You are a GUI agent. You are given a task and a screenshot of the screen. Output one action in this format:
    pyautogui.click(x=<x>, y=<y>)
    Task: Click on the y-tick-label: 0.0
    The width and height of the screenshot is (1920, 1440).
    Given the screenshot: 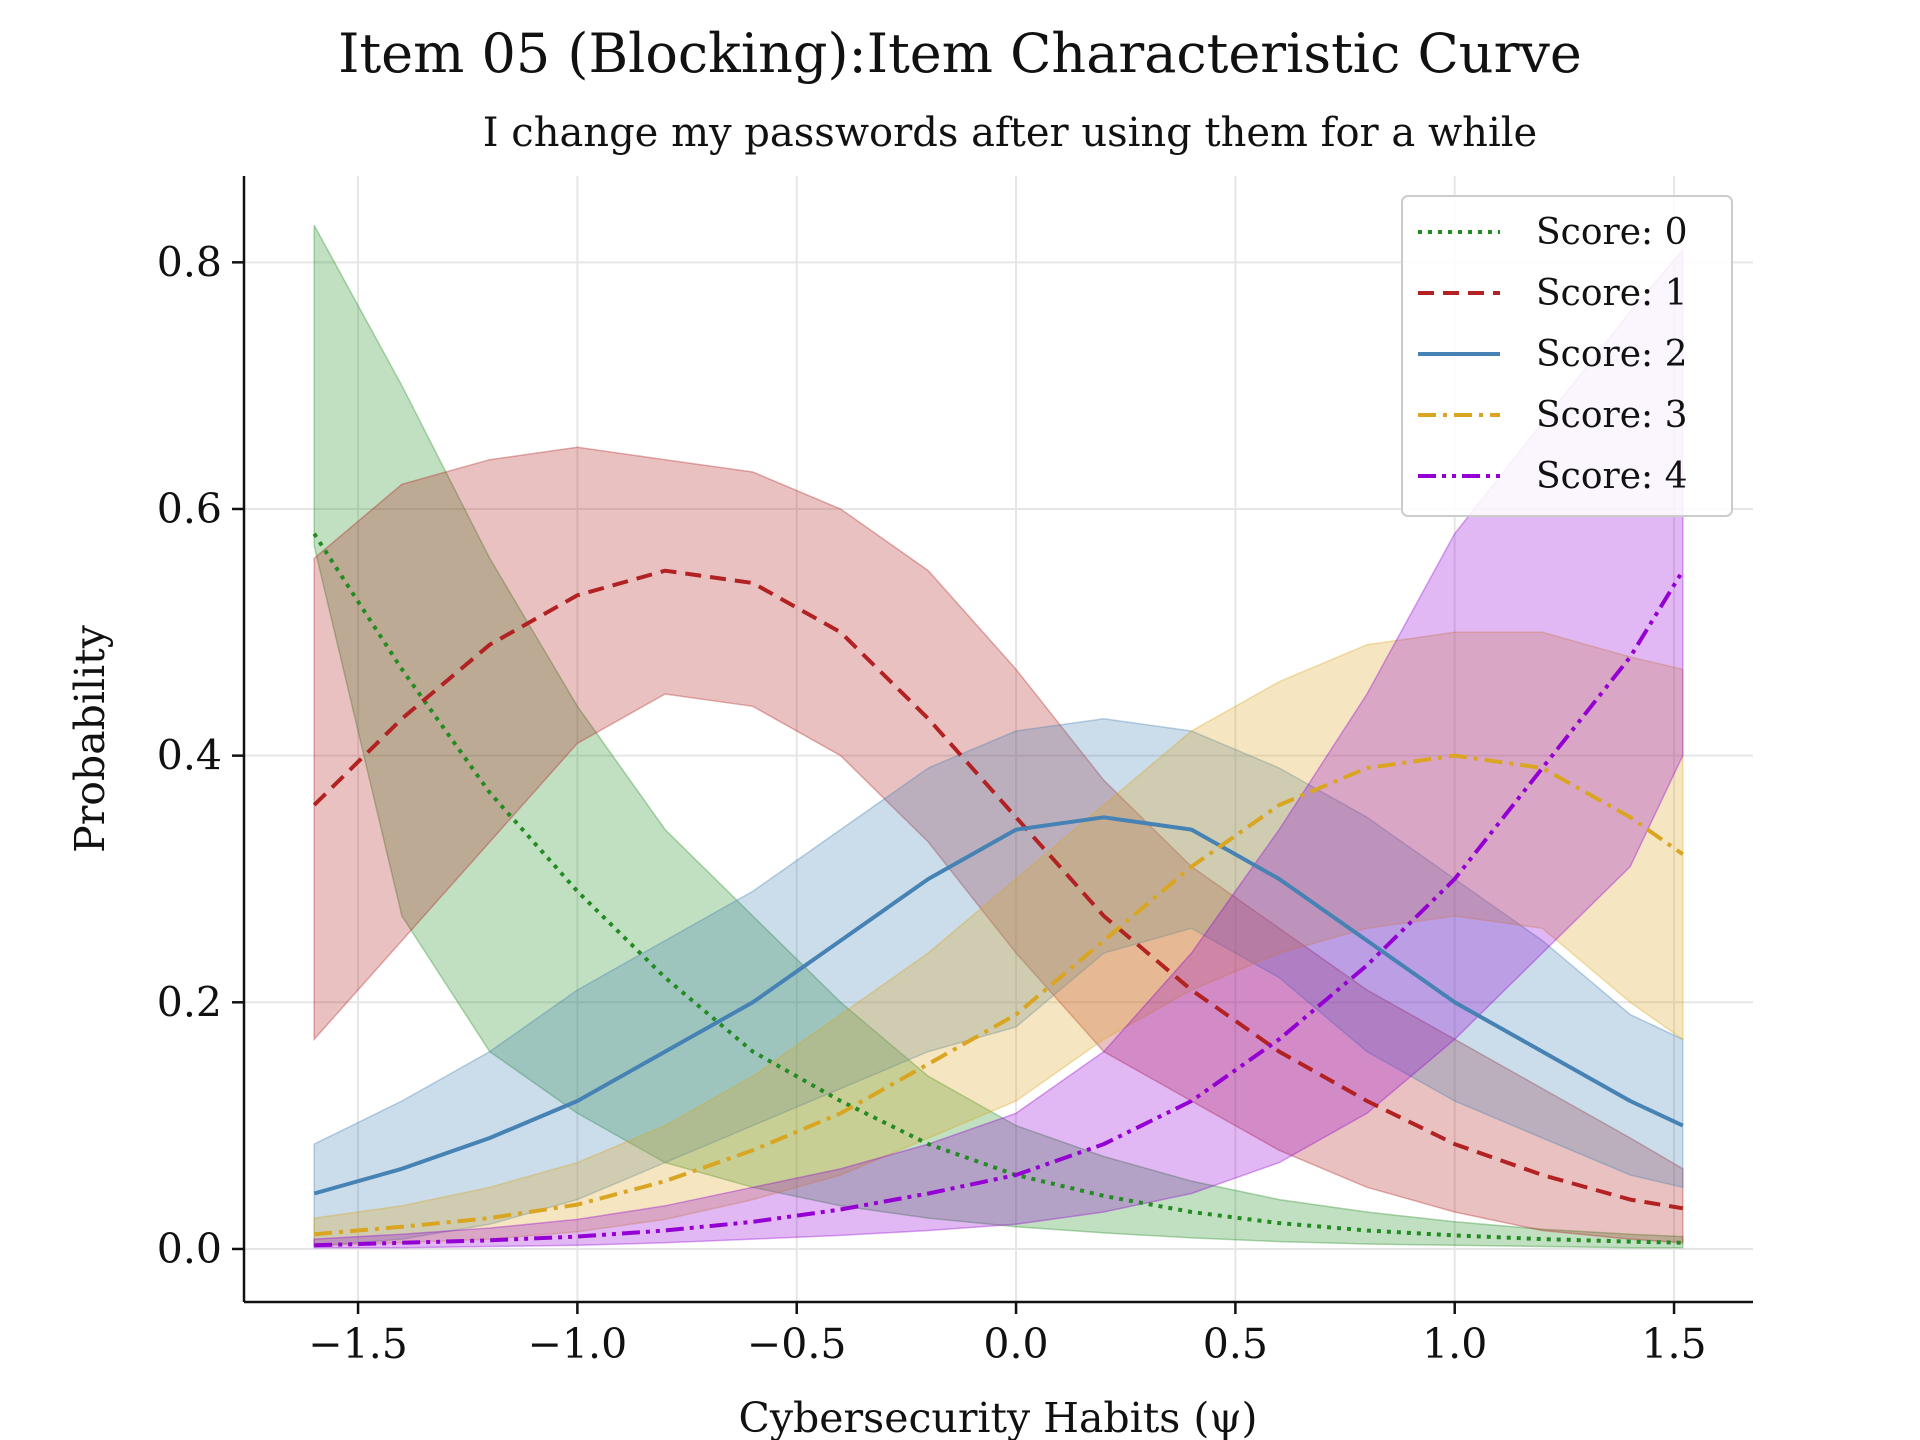 What is the action you would take?
    pyautogui.click(x=189, y=1249)
    